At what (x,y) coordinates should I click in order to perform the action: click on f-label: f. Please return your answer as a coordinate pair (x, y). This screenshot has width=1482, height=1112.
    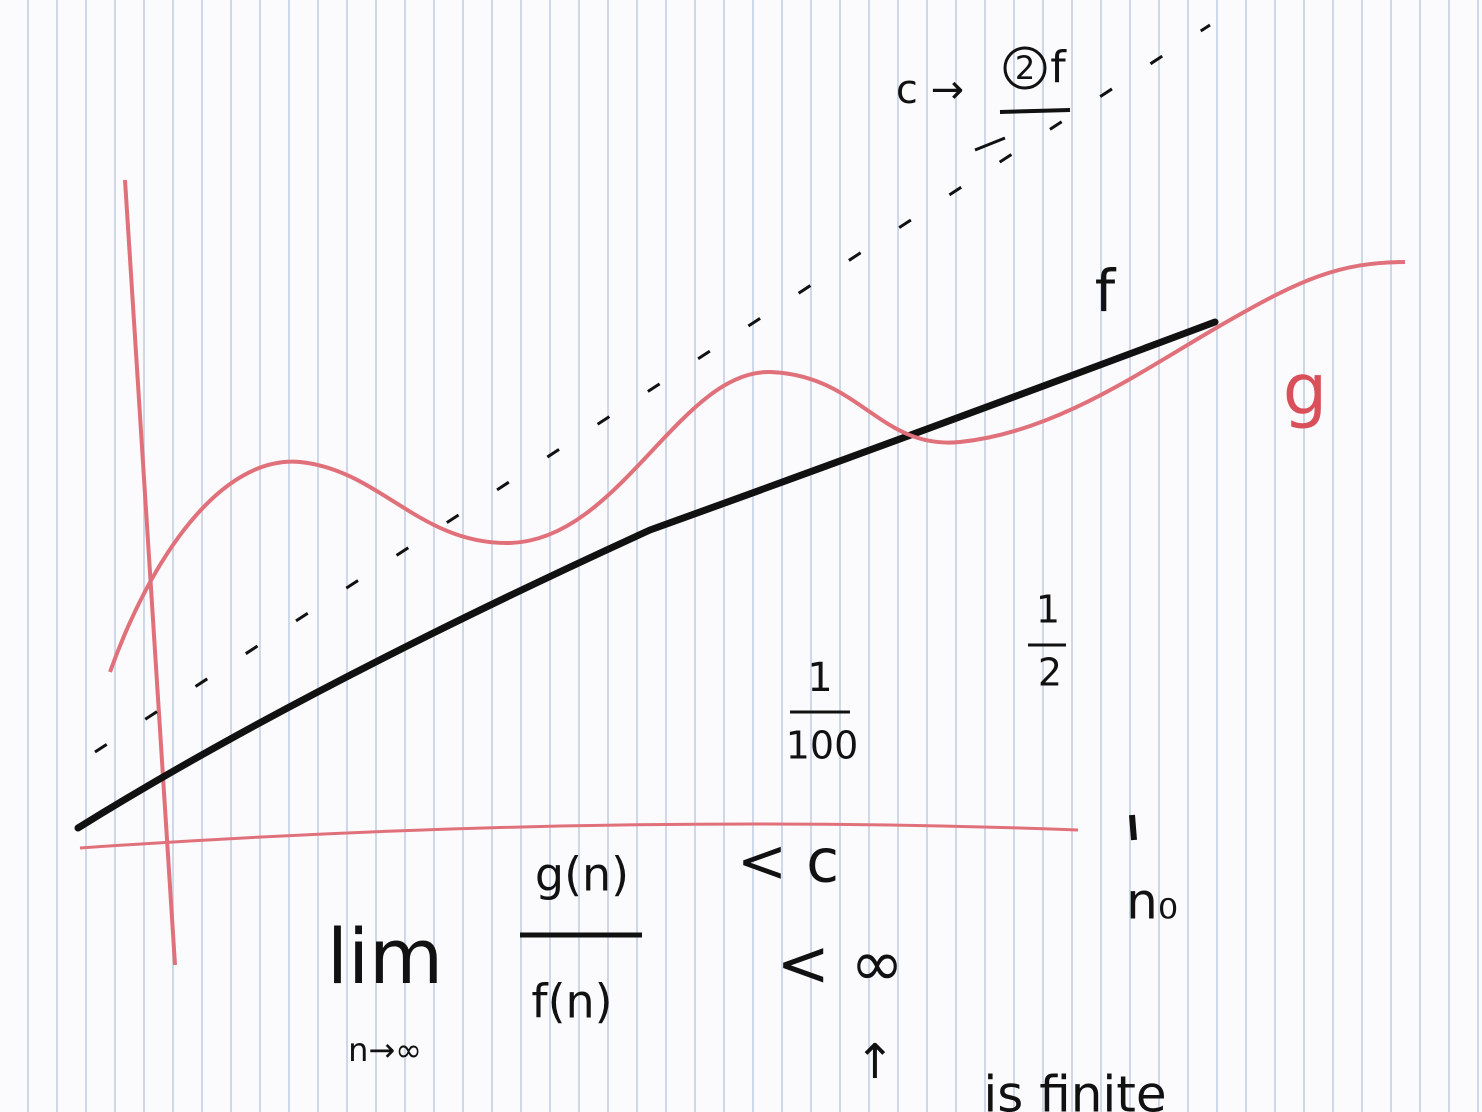
    Looking at the image, I should click on (1106, 291).